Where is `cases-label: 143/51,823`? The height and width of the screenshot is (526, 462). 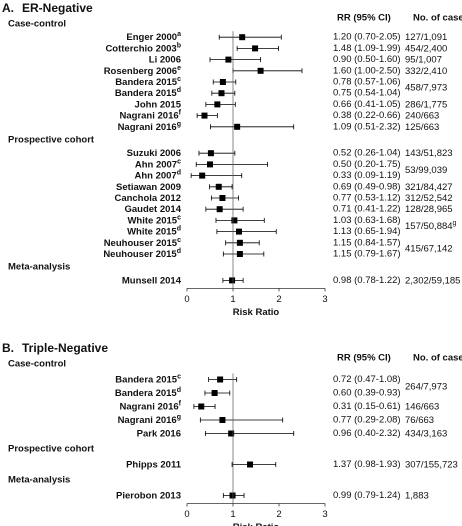 cases-label: 143/51,823 is located at coordinates (429, 153).